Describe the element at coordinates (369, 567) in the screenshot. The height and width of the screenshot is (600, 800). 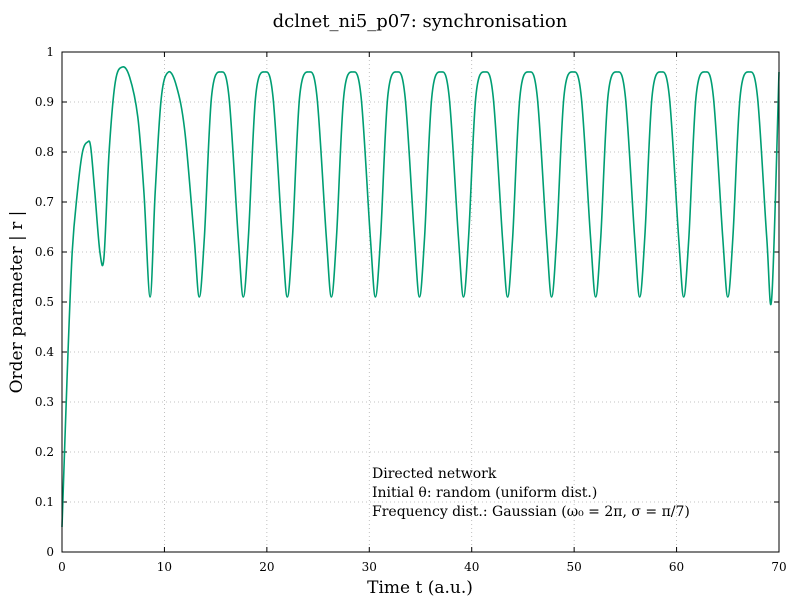
I see `x-tick-label: 30` at that location.